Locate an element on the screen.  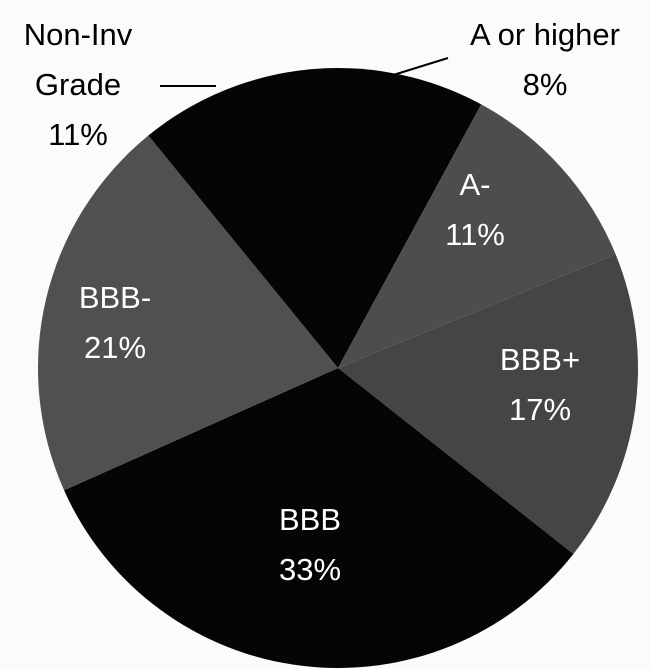
category-label: Non-Inv Grade is located at coordinates (78, 59).